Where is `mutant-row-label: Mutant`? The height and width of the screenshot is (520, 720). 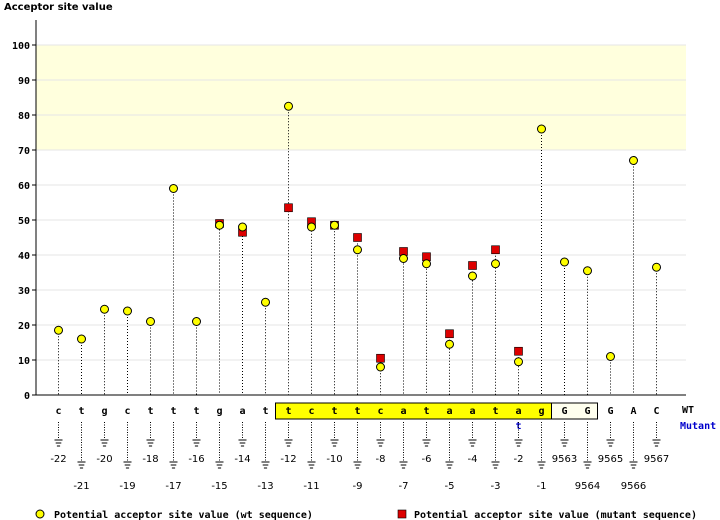 mutant-row-label: Mutant is located at coordinates (698, 426).